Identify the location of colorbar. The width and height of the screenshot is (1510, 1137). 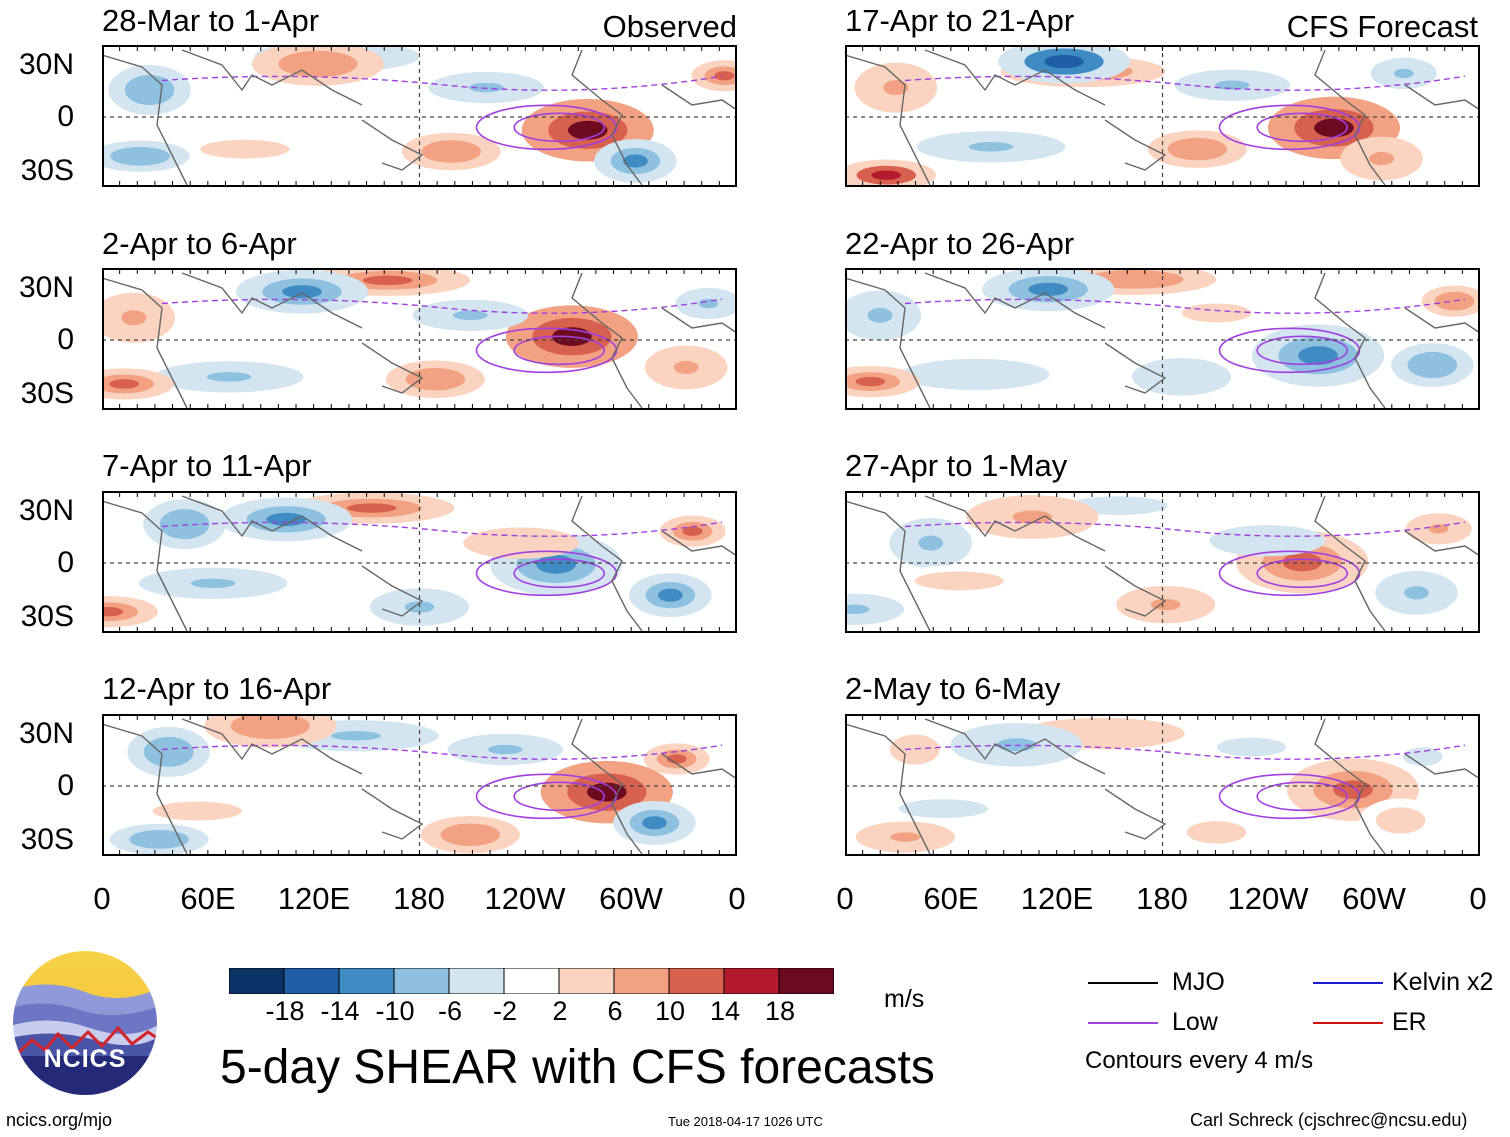
(531, 981).